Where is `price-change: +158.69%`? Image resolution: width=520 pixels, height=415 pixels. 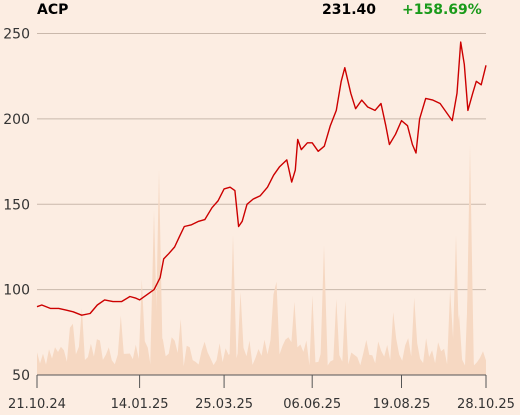
price-change: +158.69% is located at coordinates (442, 10).